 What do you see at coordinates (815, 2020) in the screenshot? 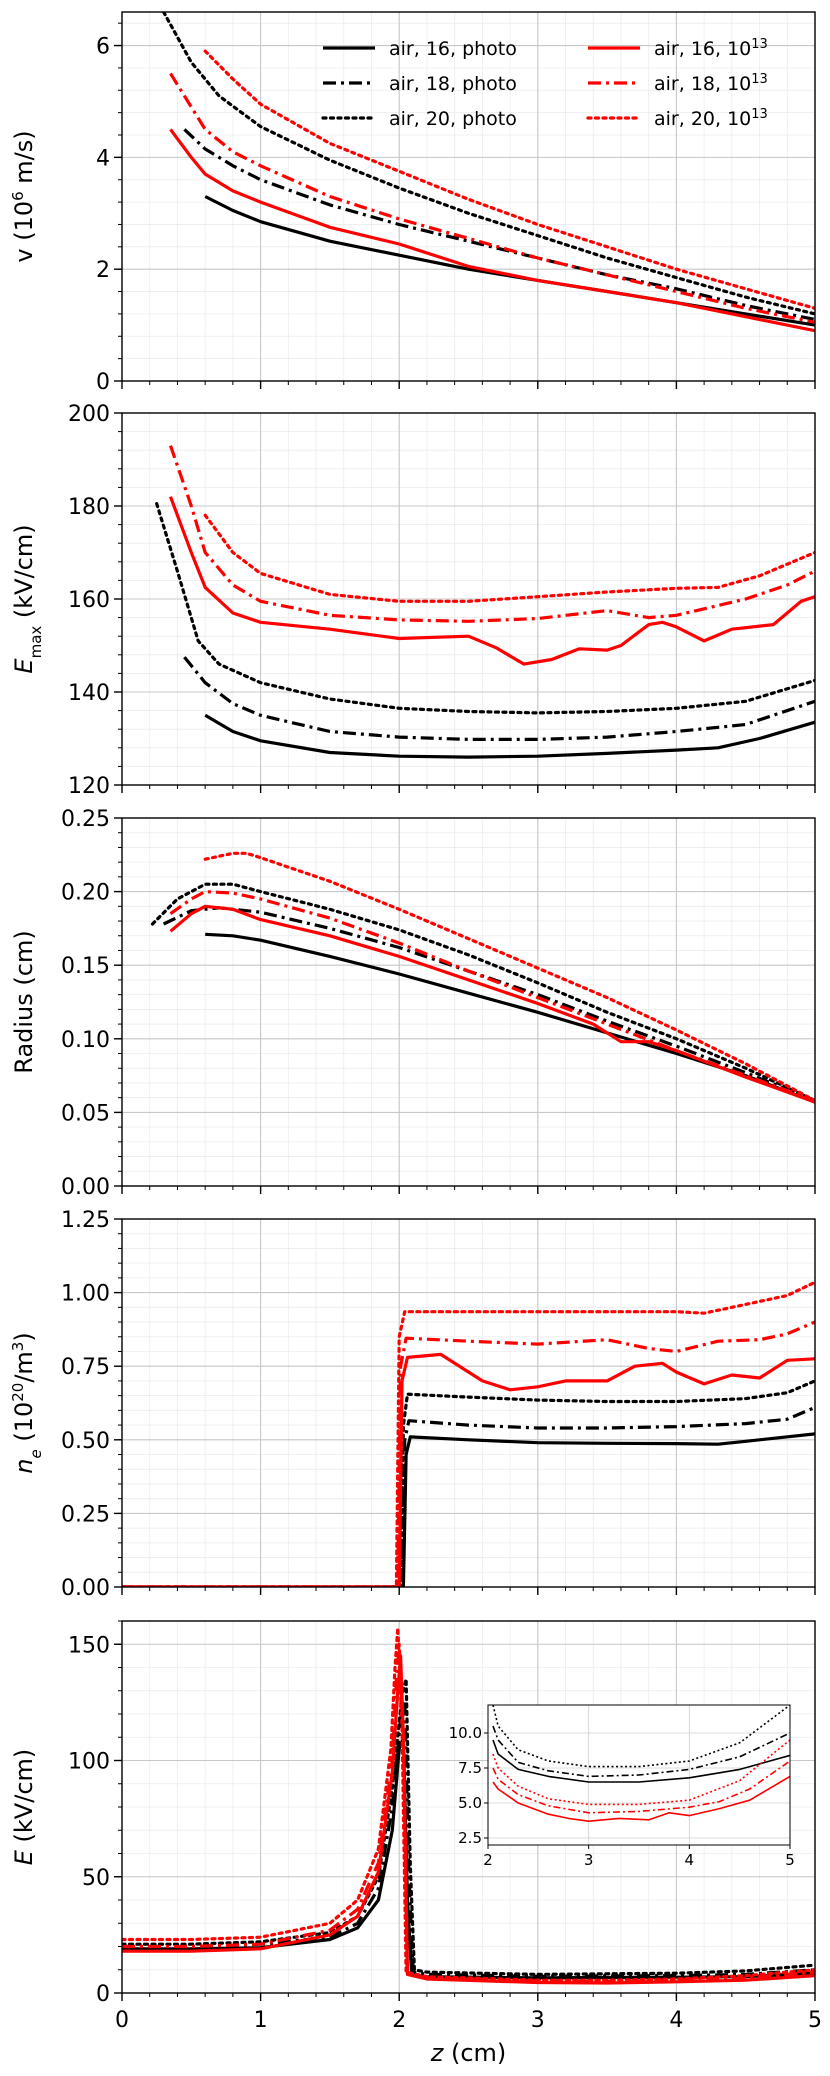
I see `x-tick-label: 5` at bounding box center [815, 2020].